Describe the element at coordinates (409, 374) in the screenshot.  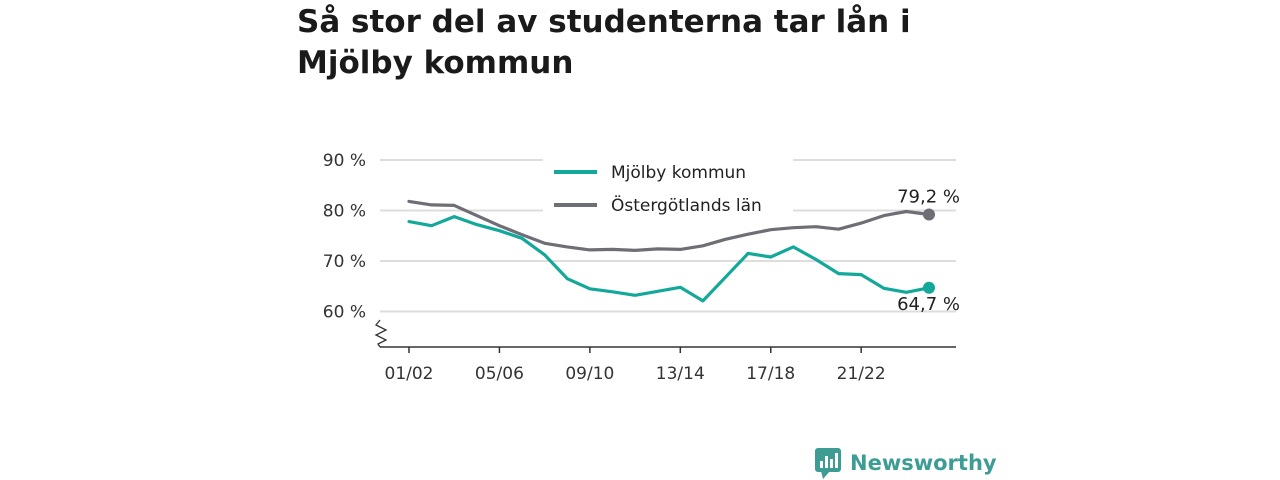
I see `x-tick-label: 01/02` at that location.